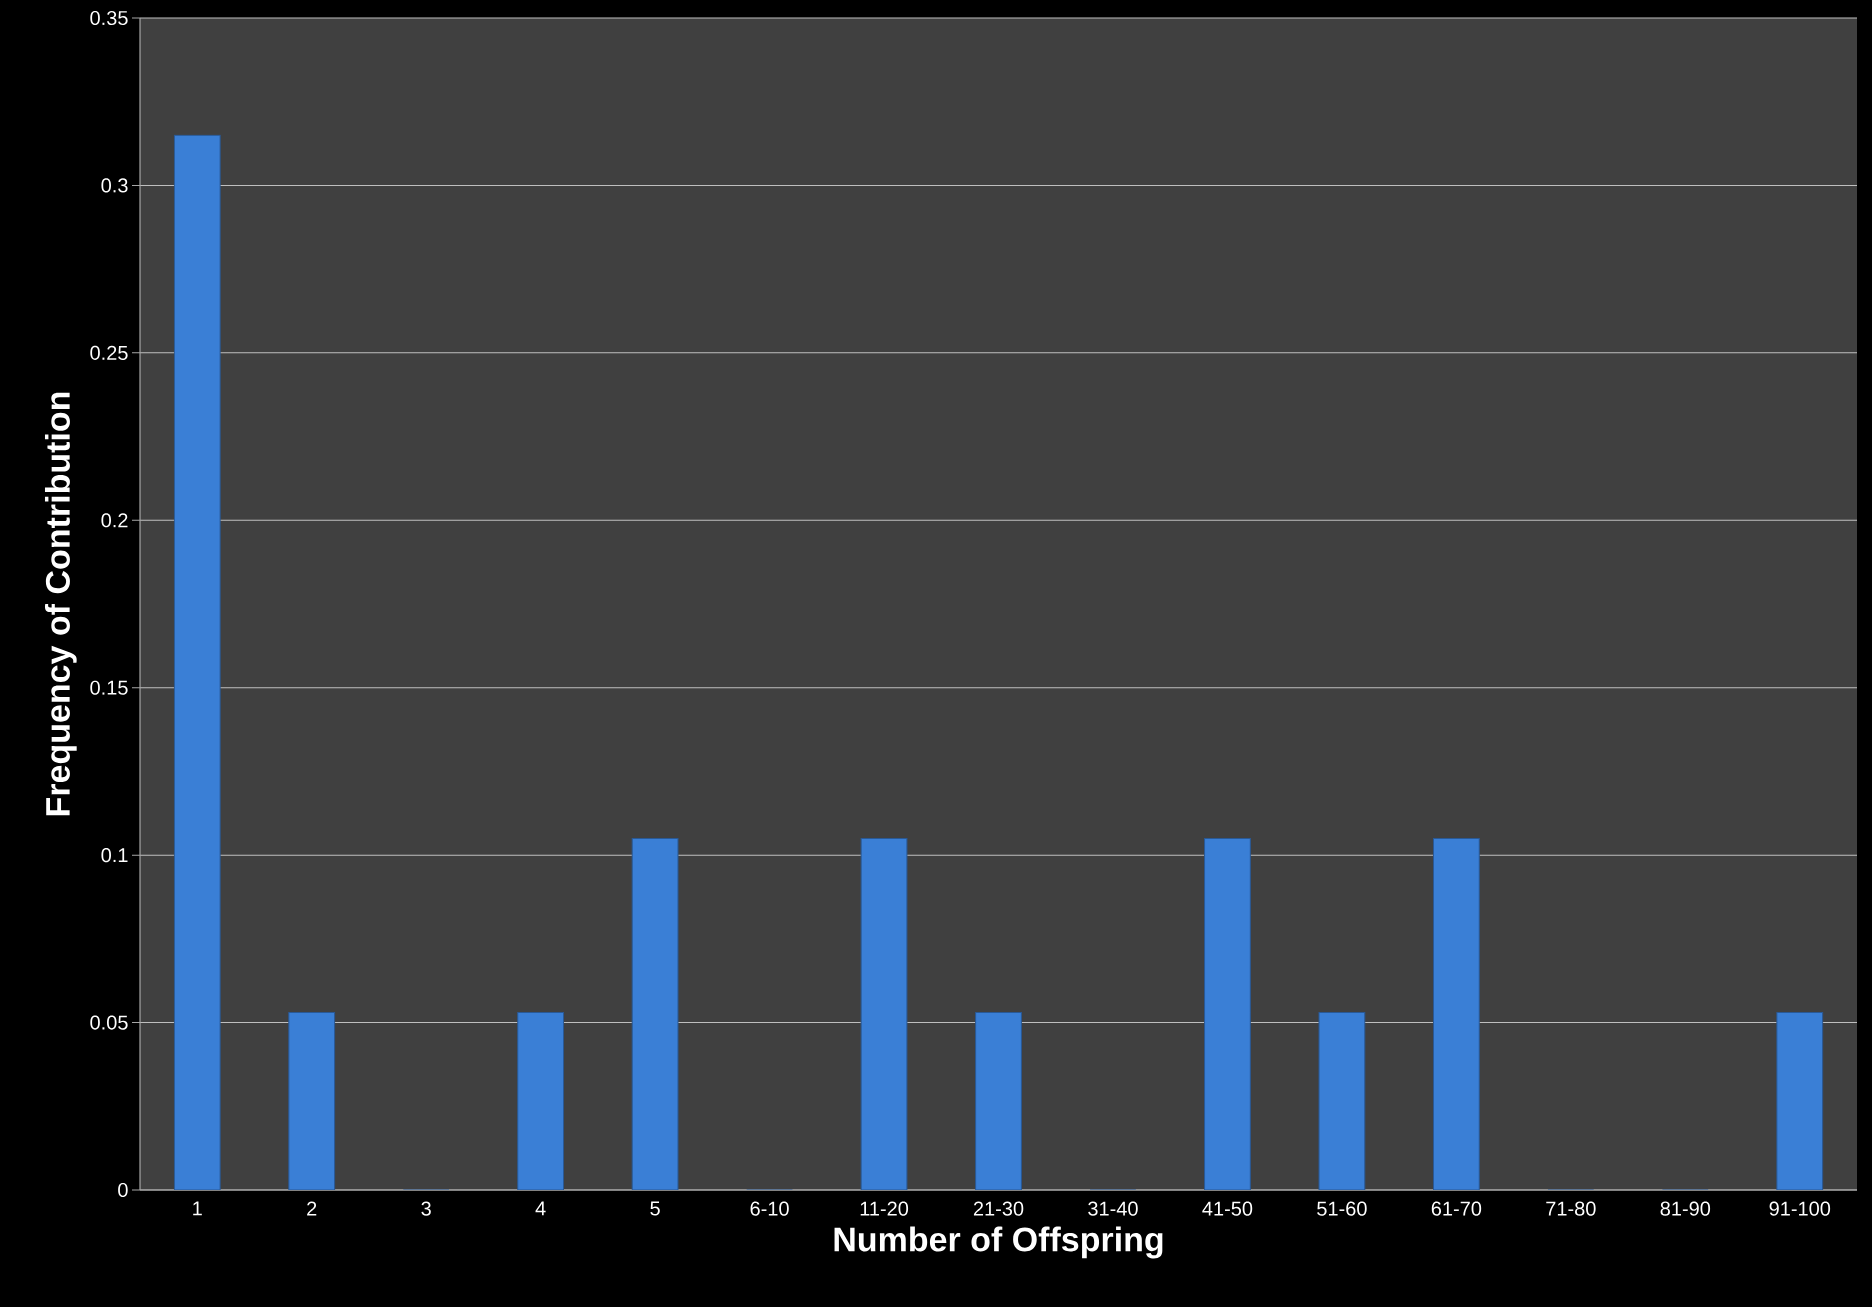 This screenshot has height=1307, width=1872. I want to click on x-tick-label: 11-20, so click(884, 1208).